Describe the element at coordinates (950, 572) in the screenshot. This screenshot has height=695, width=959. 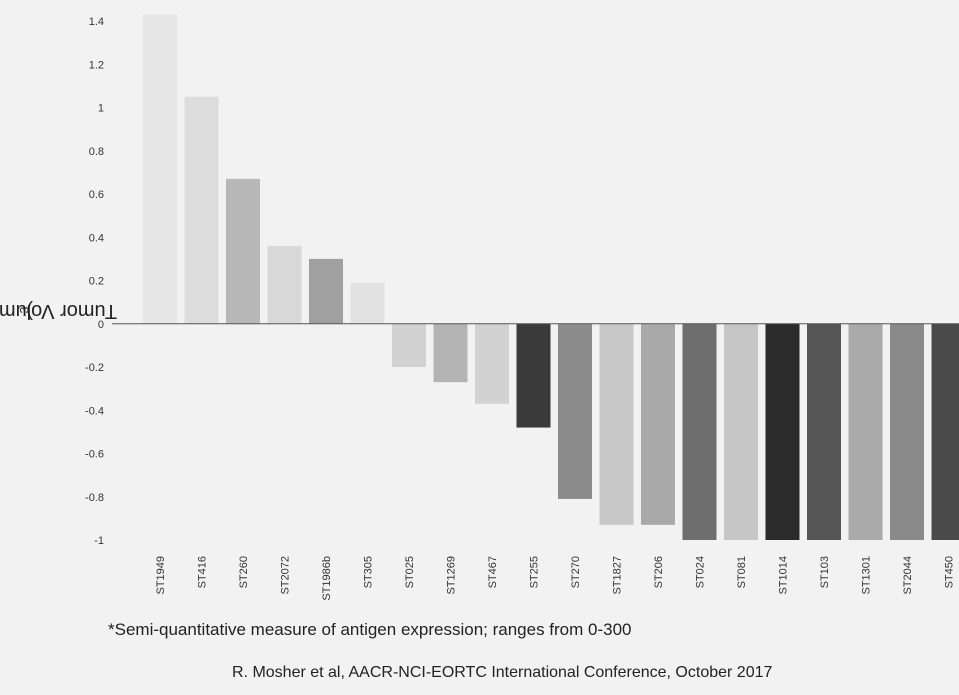
I see `x-tick-label: ST450` at that location.